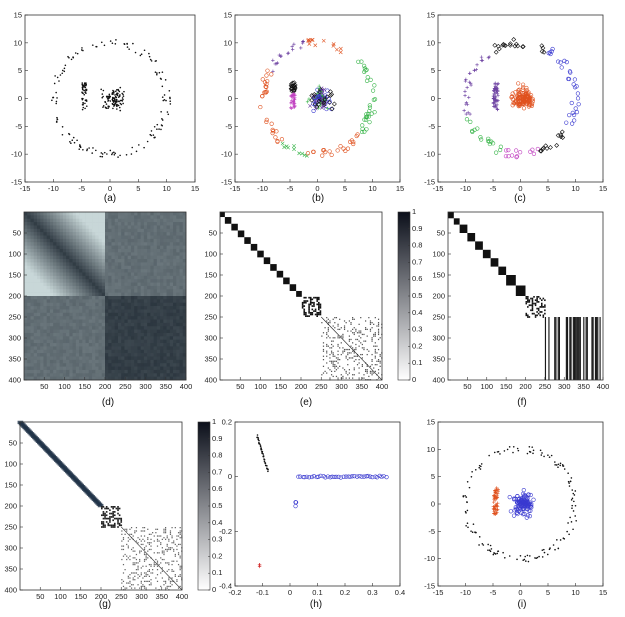 The height and width of the screenshot is (617, 625). I want to click on panel-h-point, so click(340, 477).